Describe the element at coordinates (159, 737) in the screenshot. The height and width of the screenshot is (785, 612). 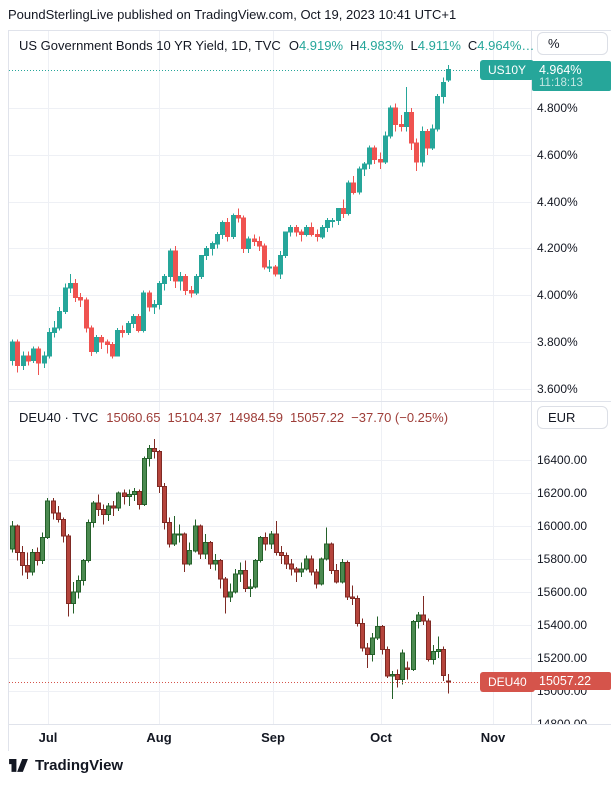
I see `time-axis-label-aug: Aug` at that location.